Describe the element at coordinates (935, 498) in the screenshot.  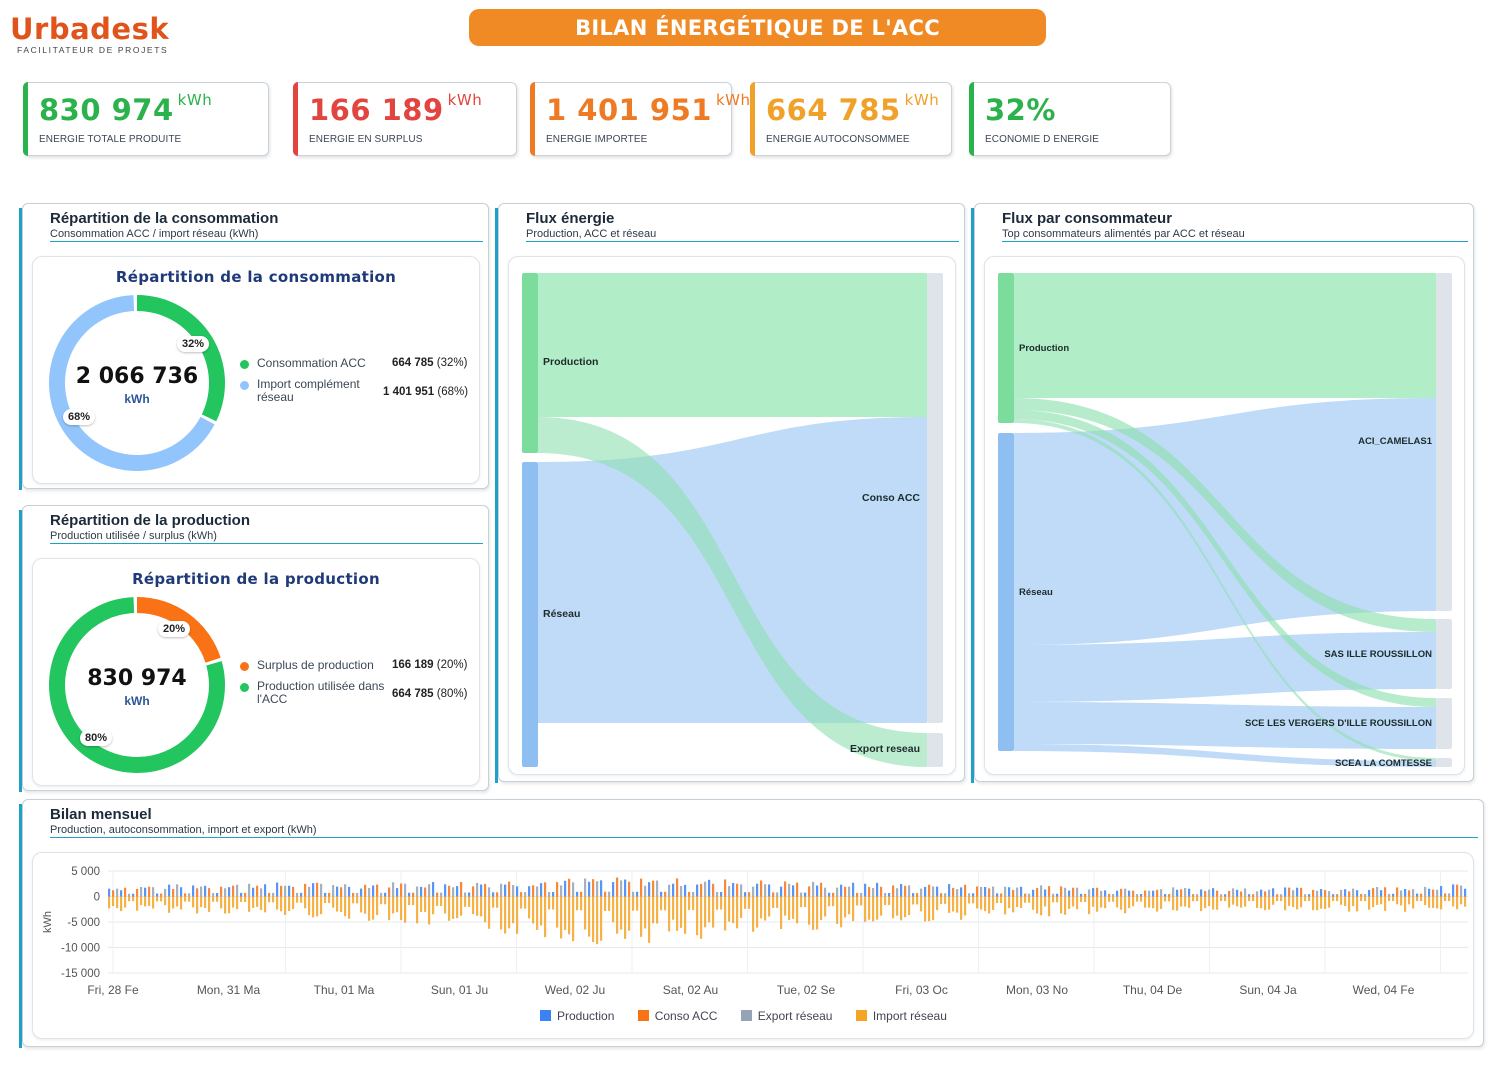
I see `node-conso-acc` at that location.